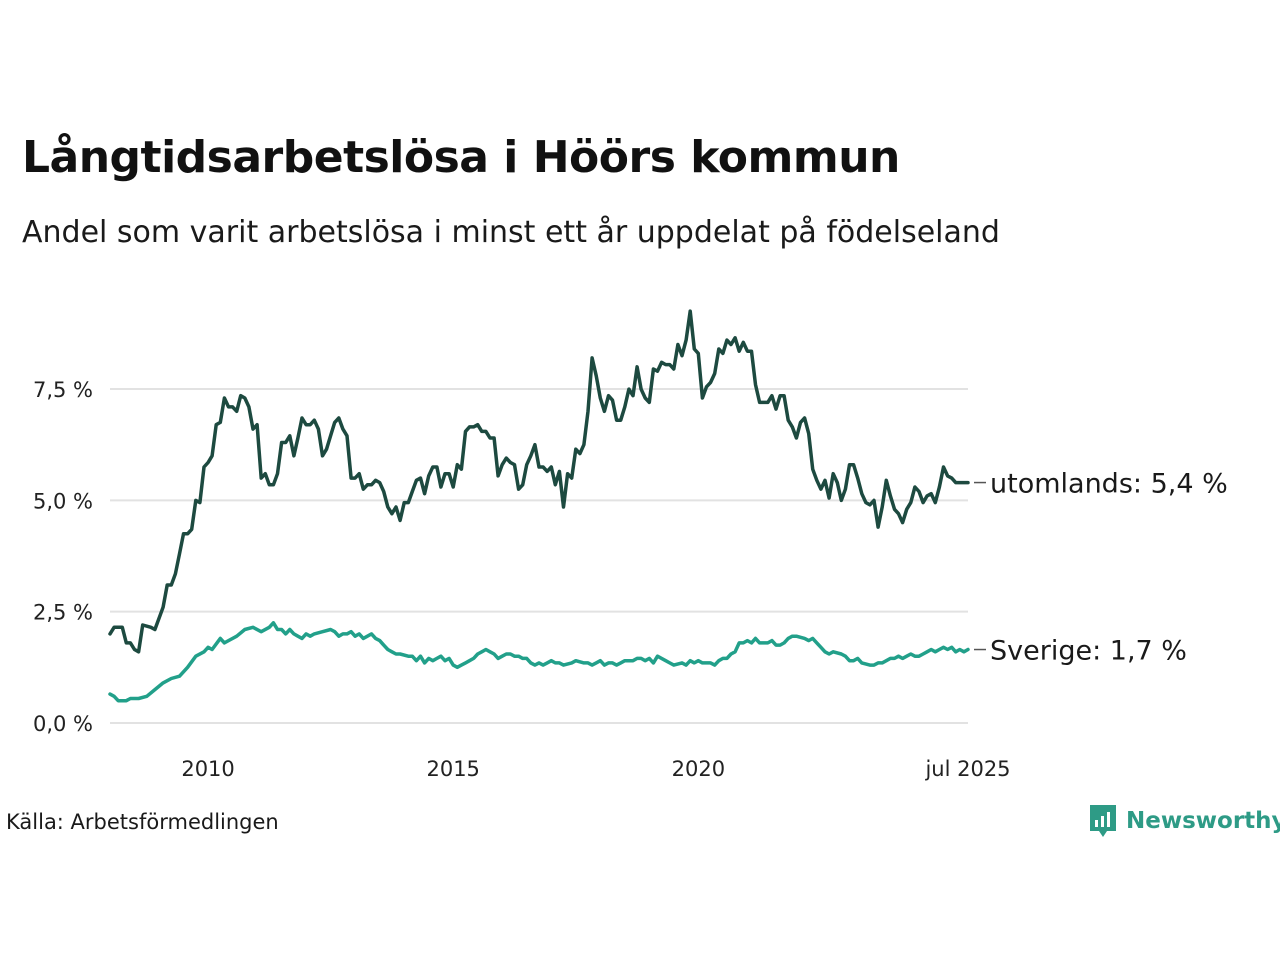 This screenshot has height=960, width=1280. Describe the element at coordinates (967, 769) in the screenshot. I see `x-tick-label: jul 2025` at that location.